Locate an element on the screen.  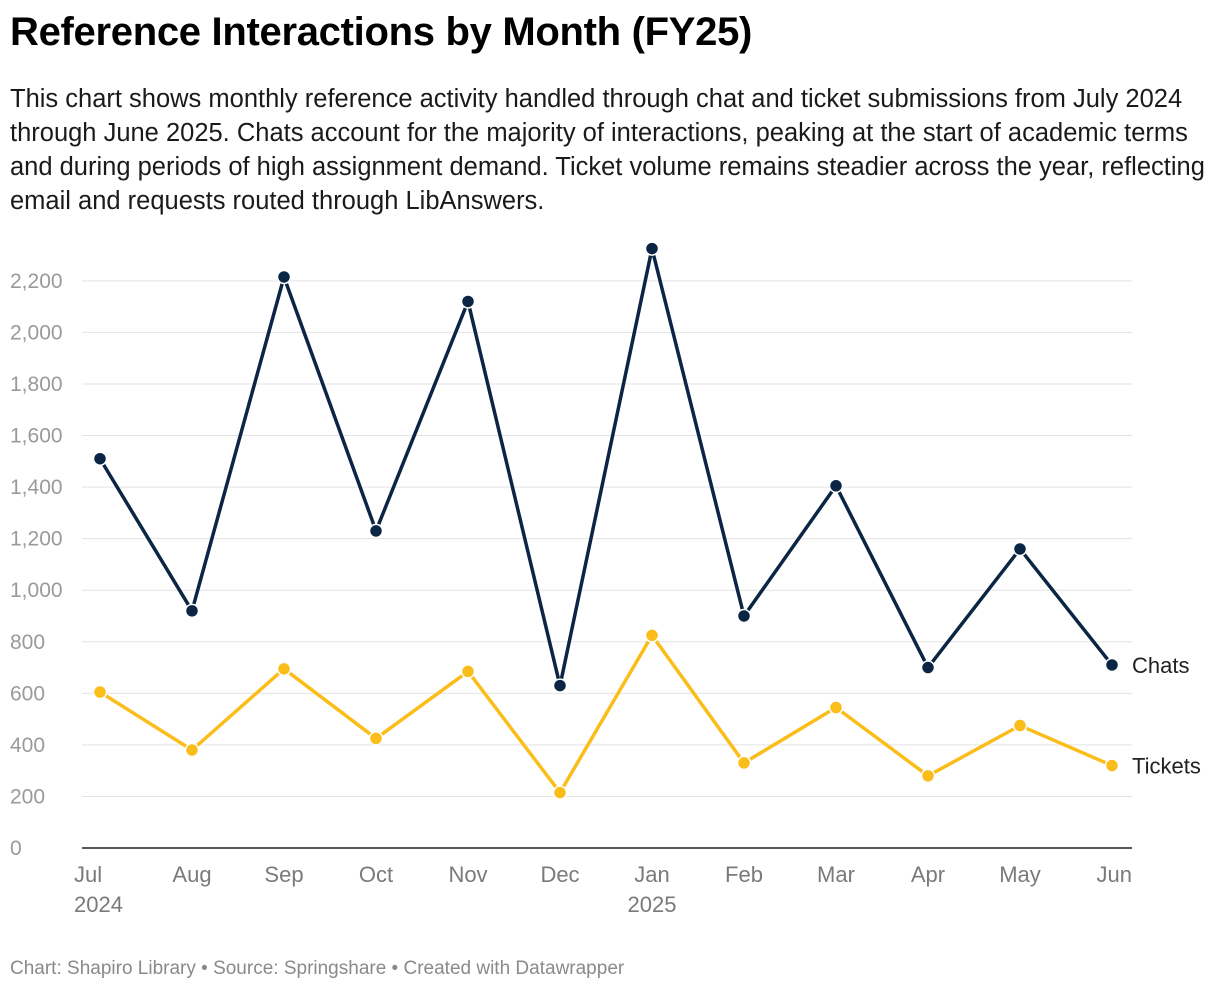
x-tick-year-label: 2025 is located at coordinates (652, 904).